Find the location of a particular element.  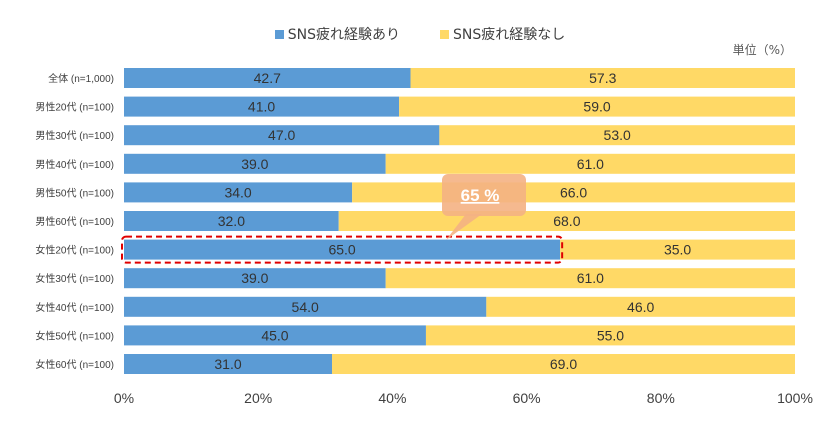

data-label: 42.7 is located at coordinates (267, 78).